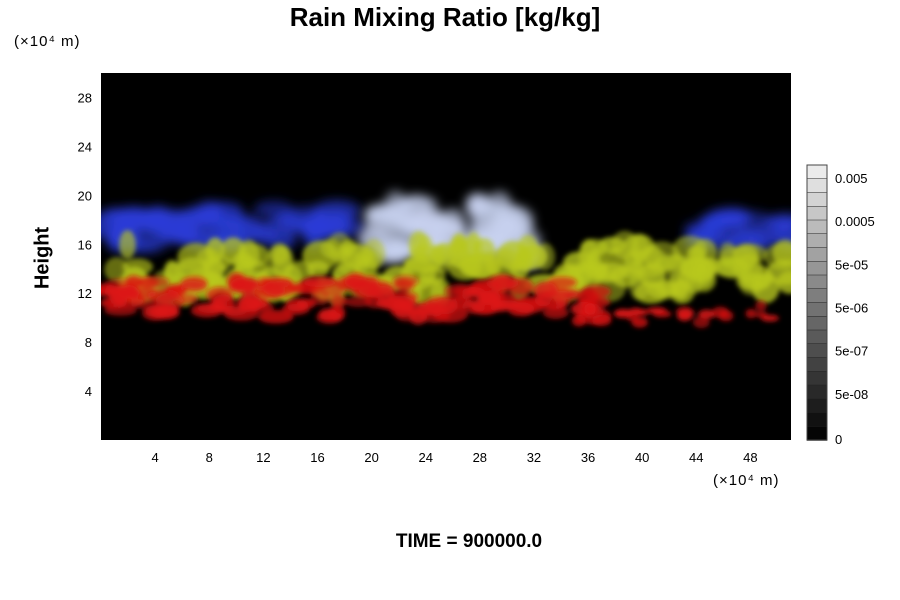 The width and height of the screenshot is (900, 600). Describe the element at coordinates (746, 480) in the screenshot. I see `x-axis-unit: (×10⁴ m)` at that location.